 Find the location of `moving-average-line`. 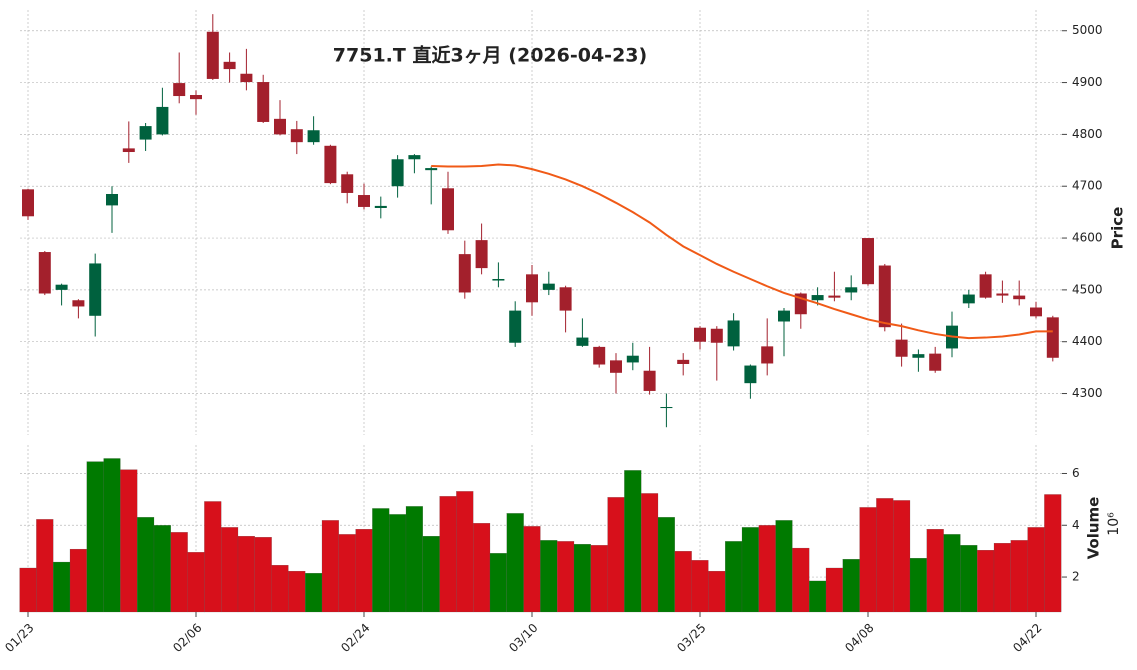

moving-average-line is located at coordinates (742, 251).